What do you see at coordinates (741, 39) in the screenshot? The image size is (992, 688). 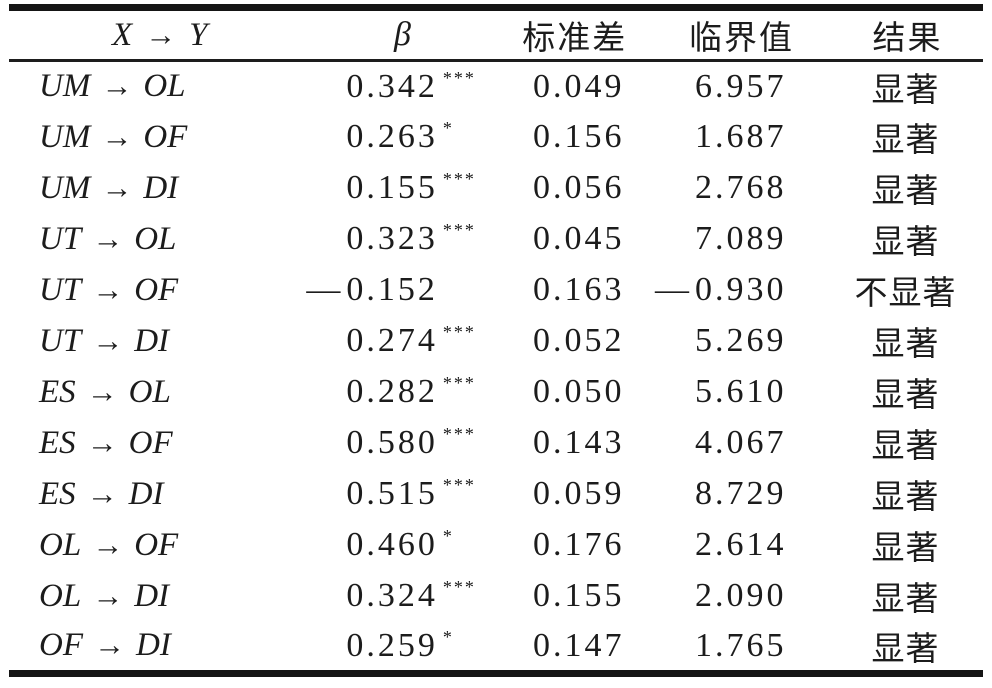 I see `column-header-critical: 临界值` at bounding box center [741, 39].